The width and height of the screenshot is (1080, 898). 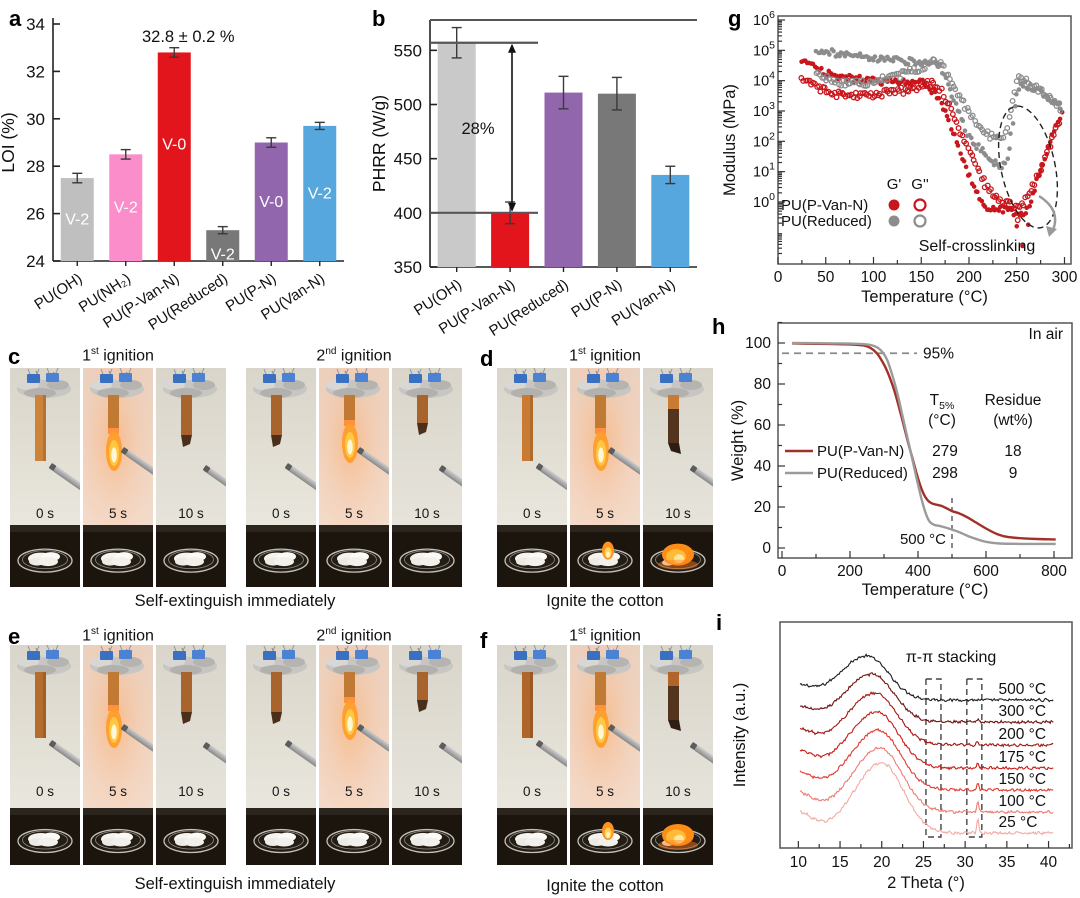 What do you see at coordinates (925, 590) in the screenshot?
I see `x-axis-title: Temperature (°C)` at bounding box center [925, 590].